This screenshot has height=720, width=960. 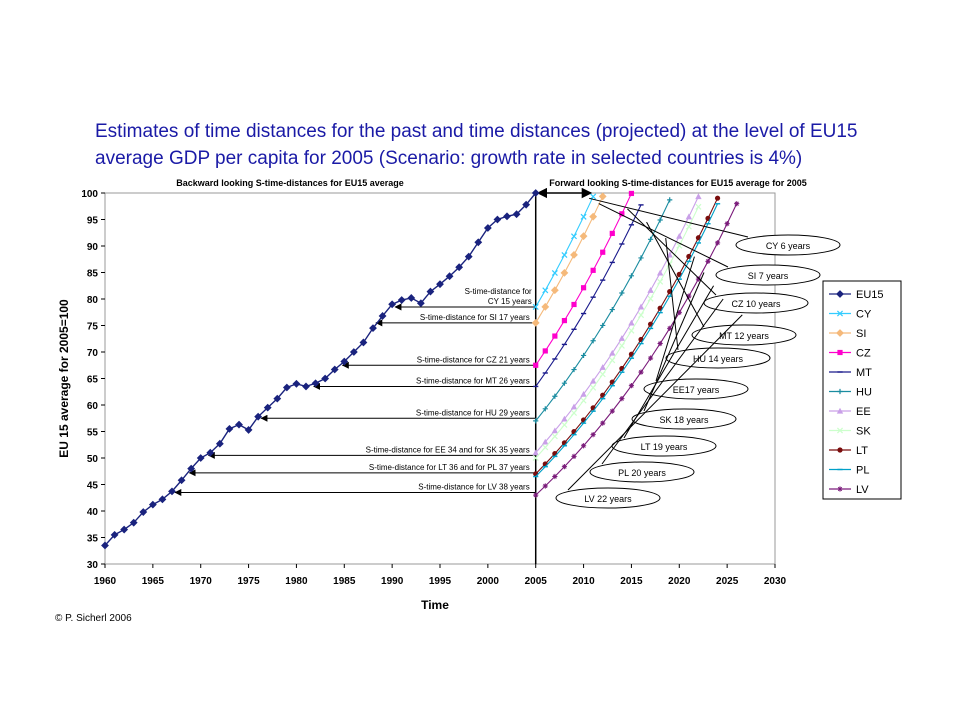 What do you see at coordinates (473, 359) in the screenshot?
I see `backward-arrow-label: S-time-distance for CZ 21 years` at bounding box center [473, 359].